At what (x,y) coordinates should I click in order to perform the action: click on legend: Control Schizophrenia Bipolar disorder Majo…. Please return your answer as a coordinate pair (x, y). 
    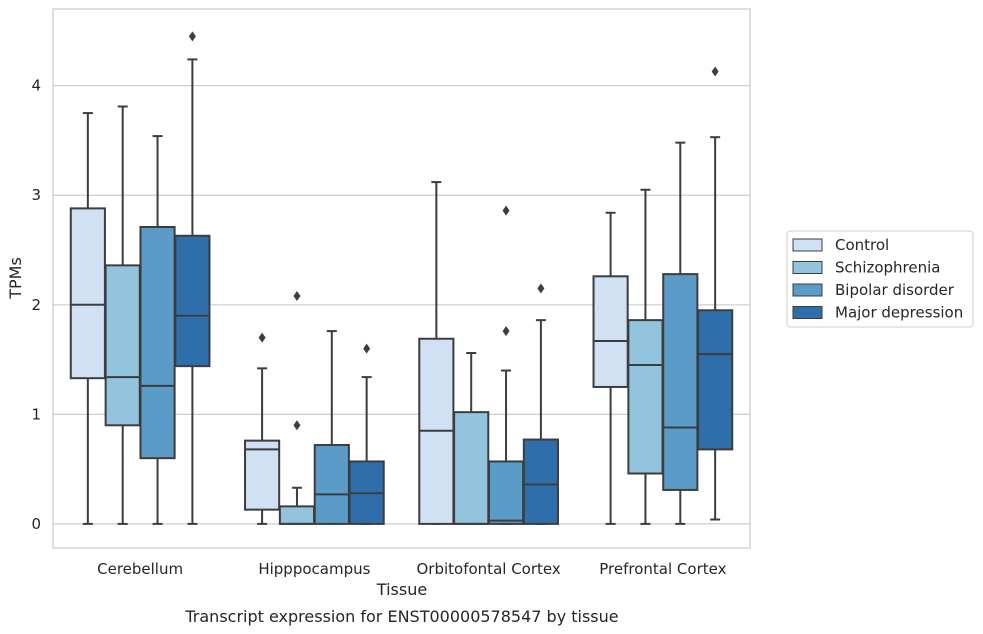
    Looking at the image, I should click on (880, 279).